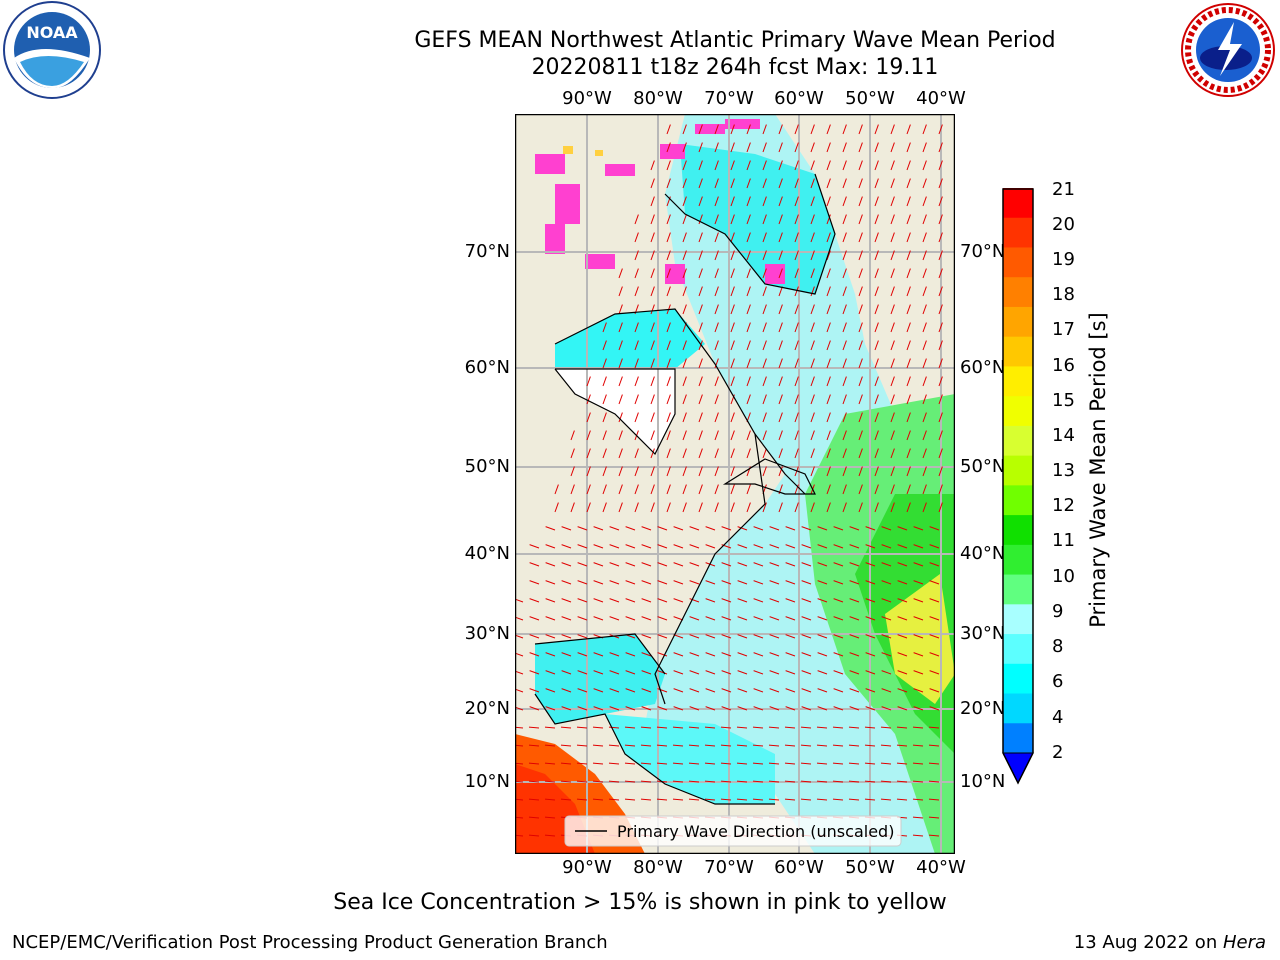  I want to click on lon-tick-bottom: 80°W, so click(658, 867).